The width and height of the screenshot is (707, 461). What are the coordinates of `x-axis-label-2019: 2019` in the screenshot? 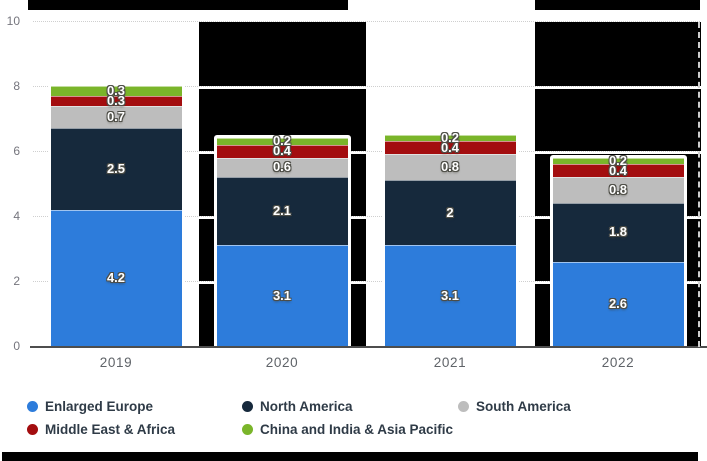 It's located at (116, 362).